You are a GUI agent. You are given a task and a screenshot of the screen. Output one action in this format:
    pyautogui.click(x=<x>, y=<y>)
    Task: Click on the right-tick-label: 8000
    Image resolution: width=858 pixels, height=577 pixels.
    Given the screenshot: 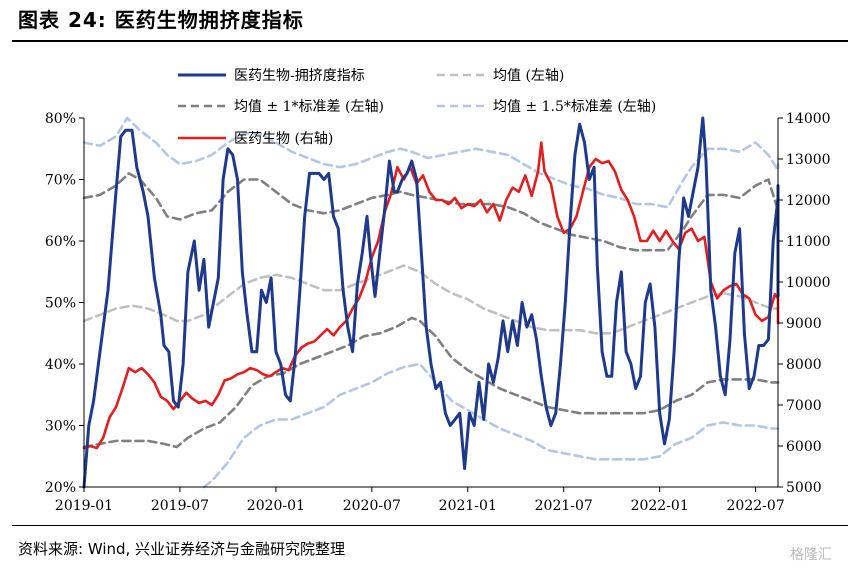 What is the action you would take?
    pyautogui.click(x=804, y=365)
    